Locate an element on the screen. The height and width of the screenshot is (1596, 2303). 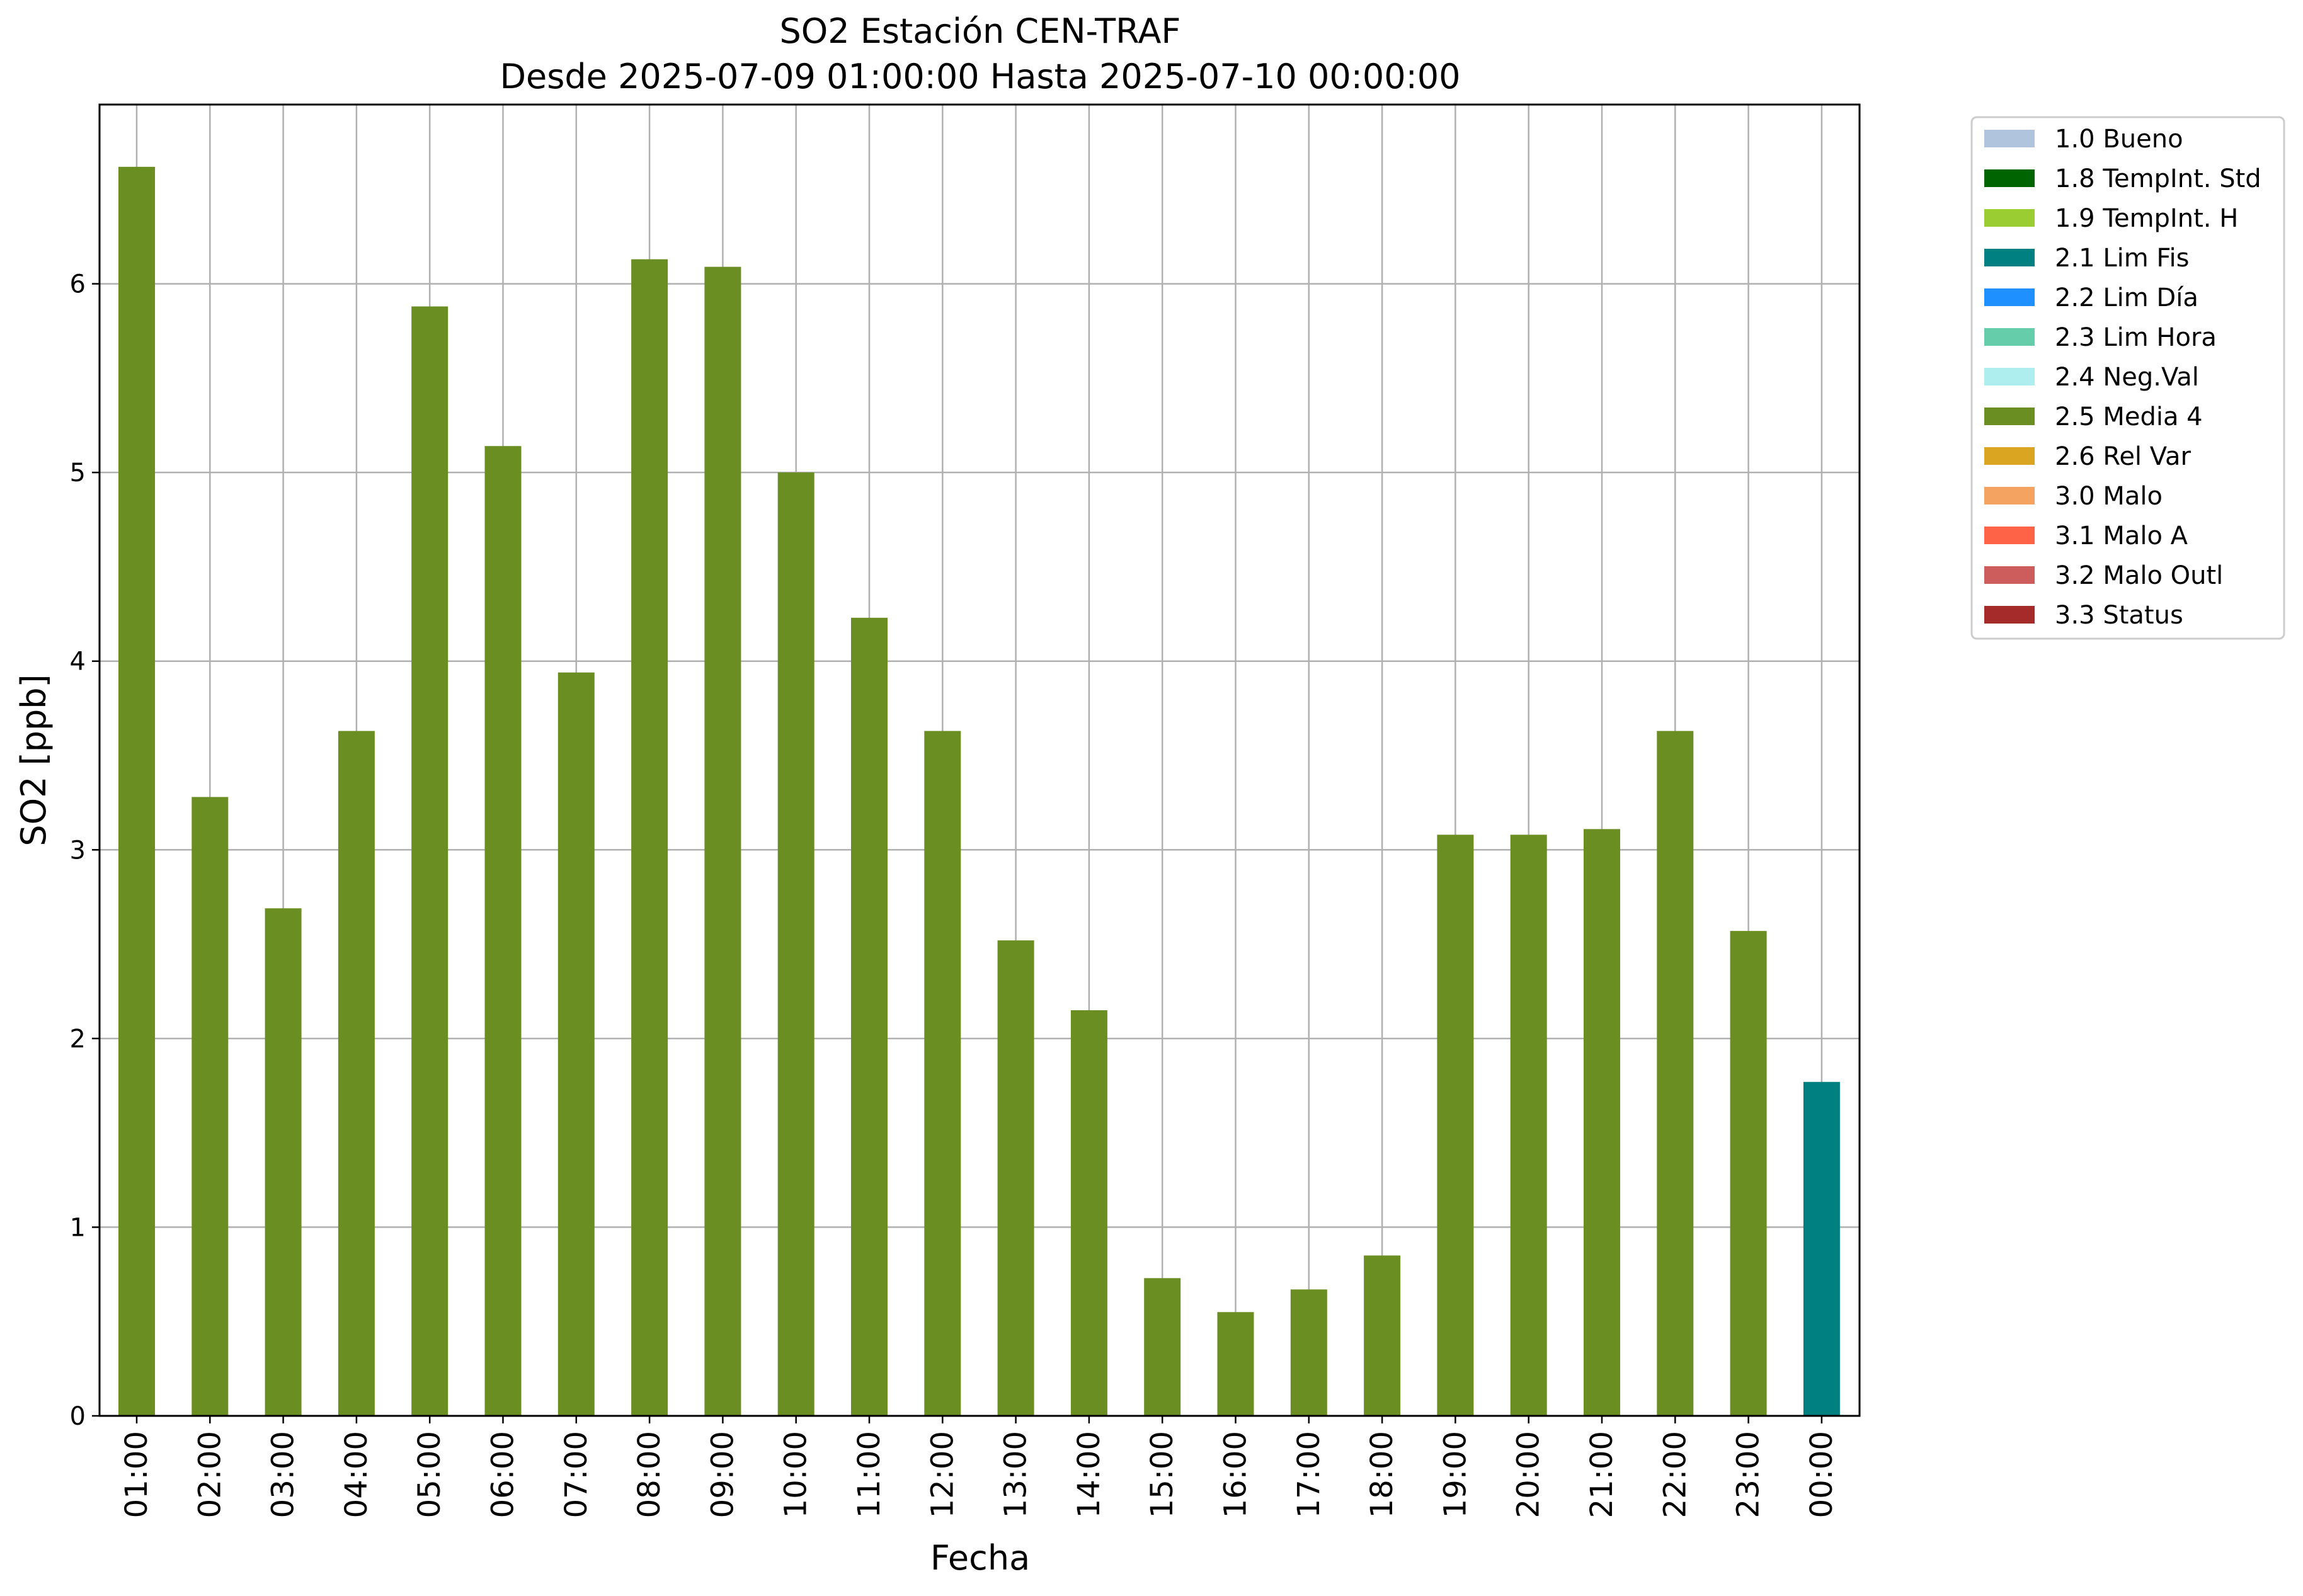
x-tick-label: 21:00 is located at coordinates (1602, 1474).